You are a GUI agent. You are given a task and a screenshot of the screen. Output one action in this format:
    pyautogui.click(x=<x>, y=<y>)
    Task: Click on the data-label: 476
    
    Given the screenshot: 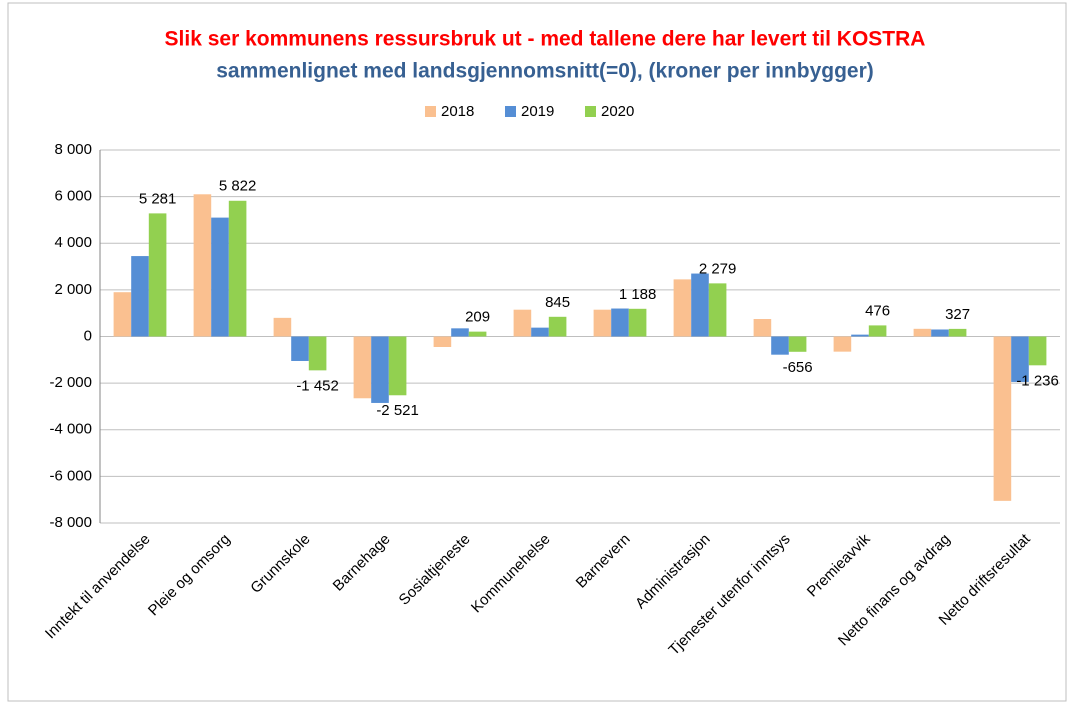 What is the action you would take?
    pyautogui.click(x=877, y=310)
    